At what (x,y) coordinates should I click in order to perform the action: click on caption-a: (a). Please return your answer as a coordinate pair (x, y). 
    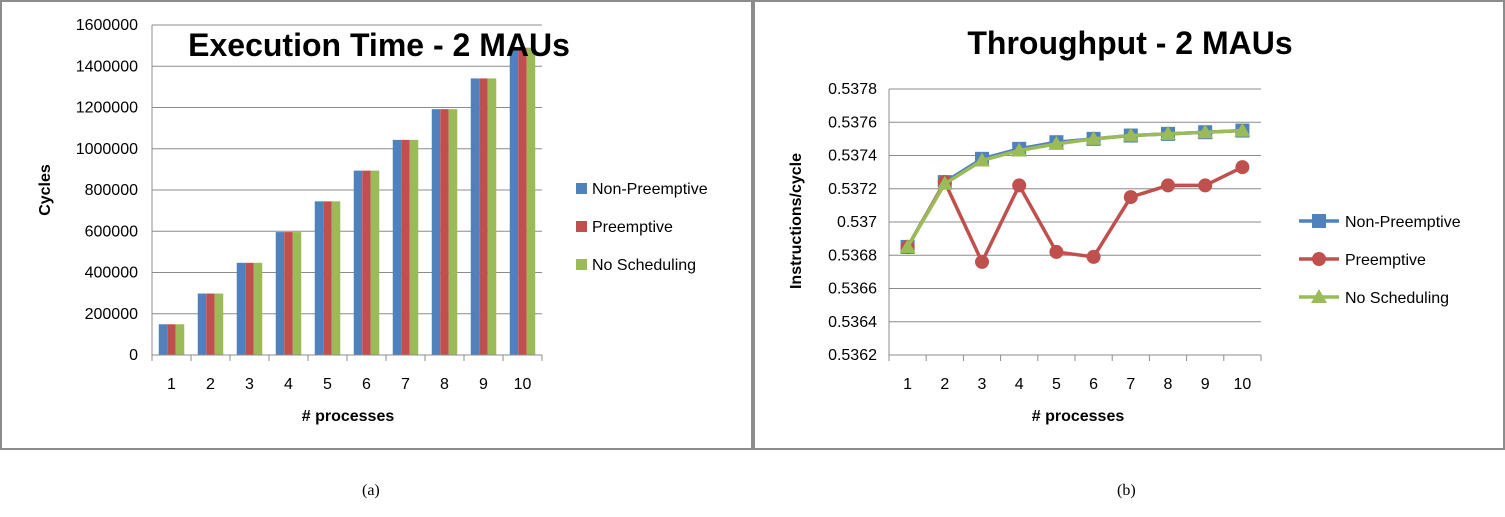
    Looking at the image, I should click on (371, 490).